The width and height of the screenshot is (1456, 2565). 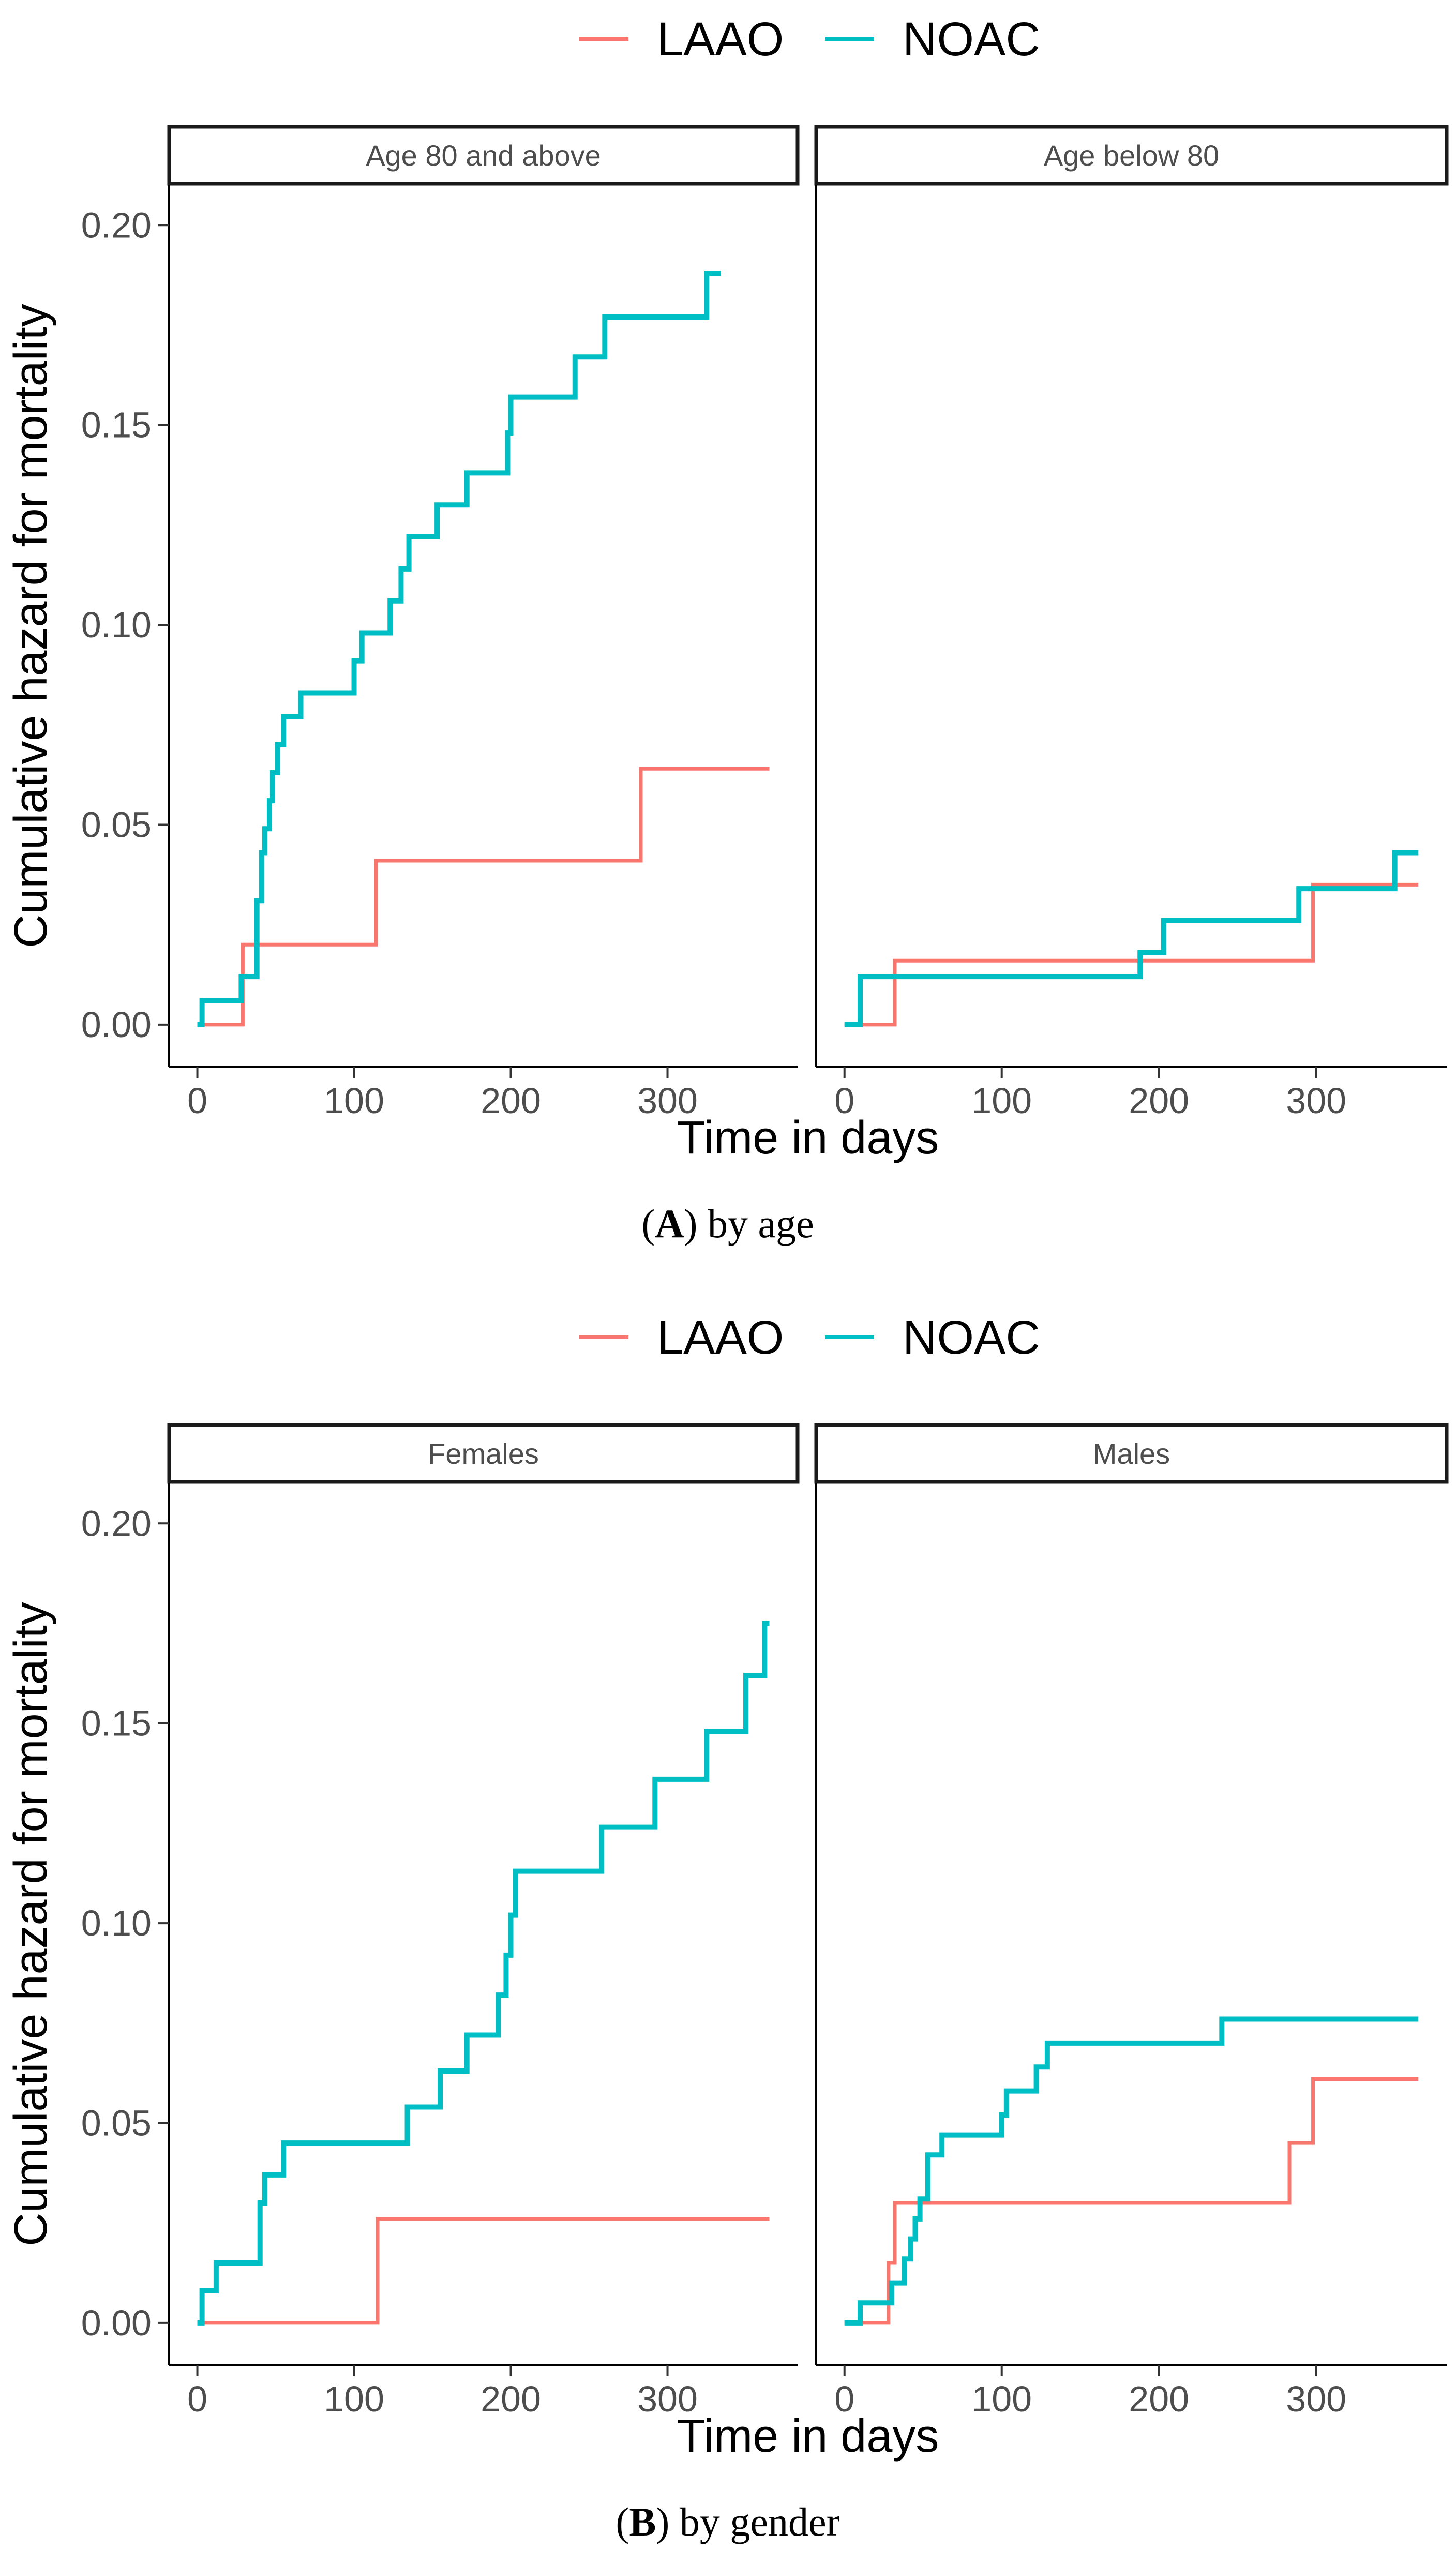 I want to click on figure-caption: (A) by age, so click(x=727, y=1223).